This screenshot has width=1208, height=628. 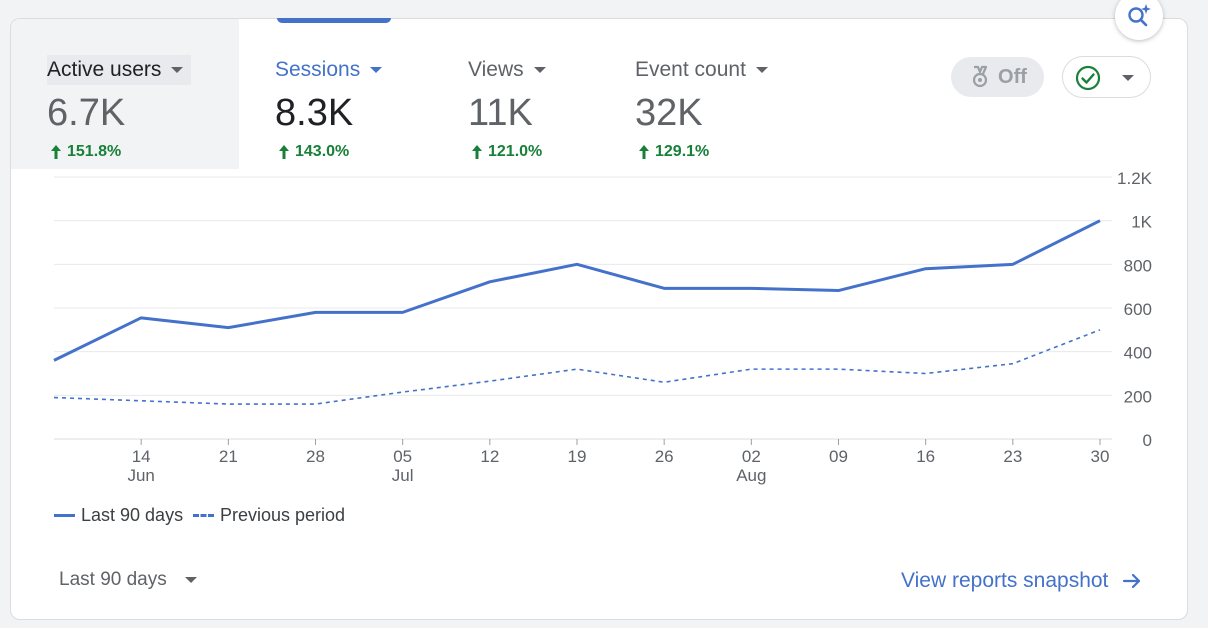 What do you see at coordinates (403, 475) in the screenshot?
I see `x-month-label: Jul` at bounding box center [403, 475].